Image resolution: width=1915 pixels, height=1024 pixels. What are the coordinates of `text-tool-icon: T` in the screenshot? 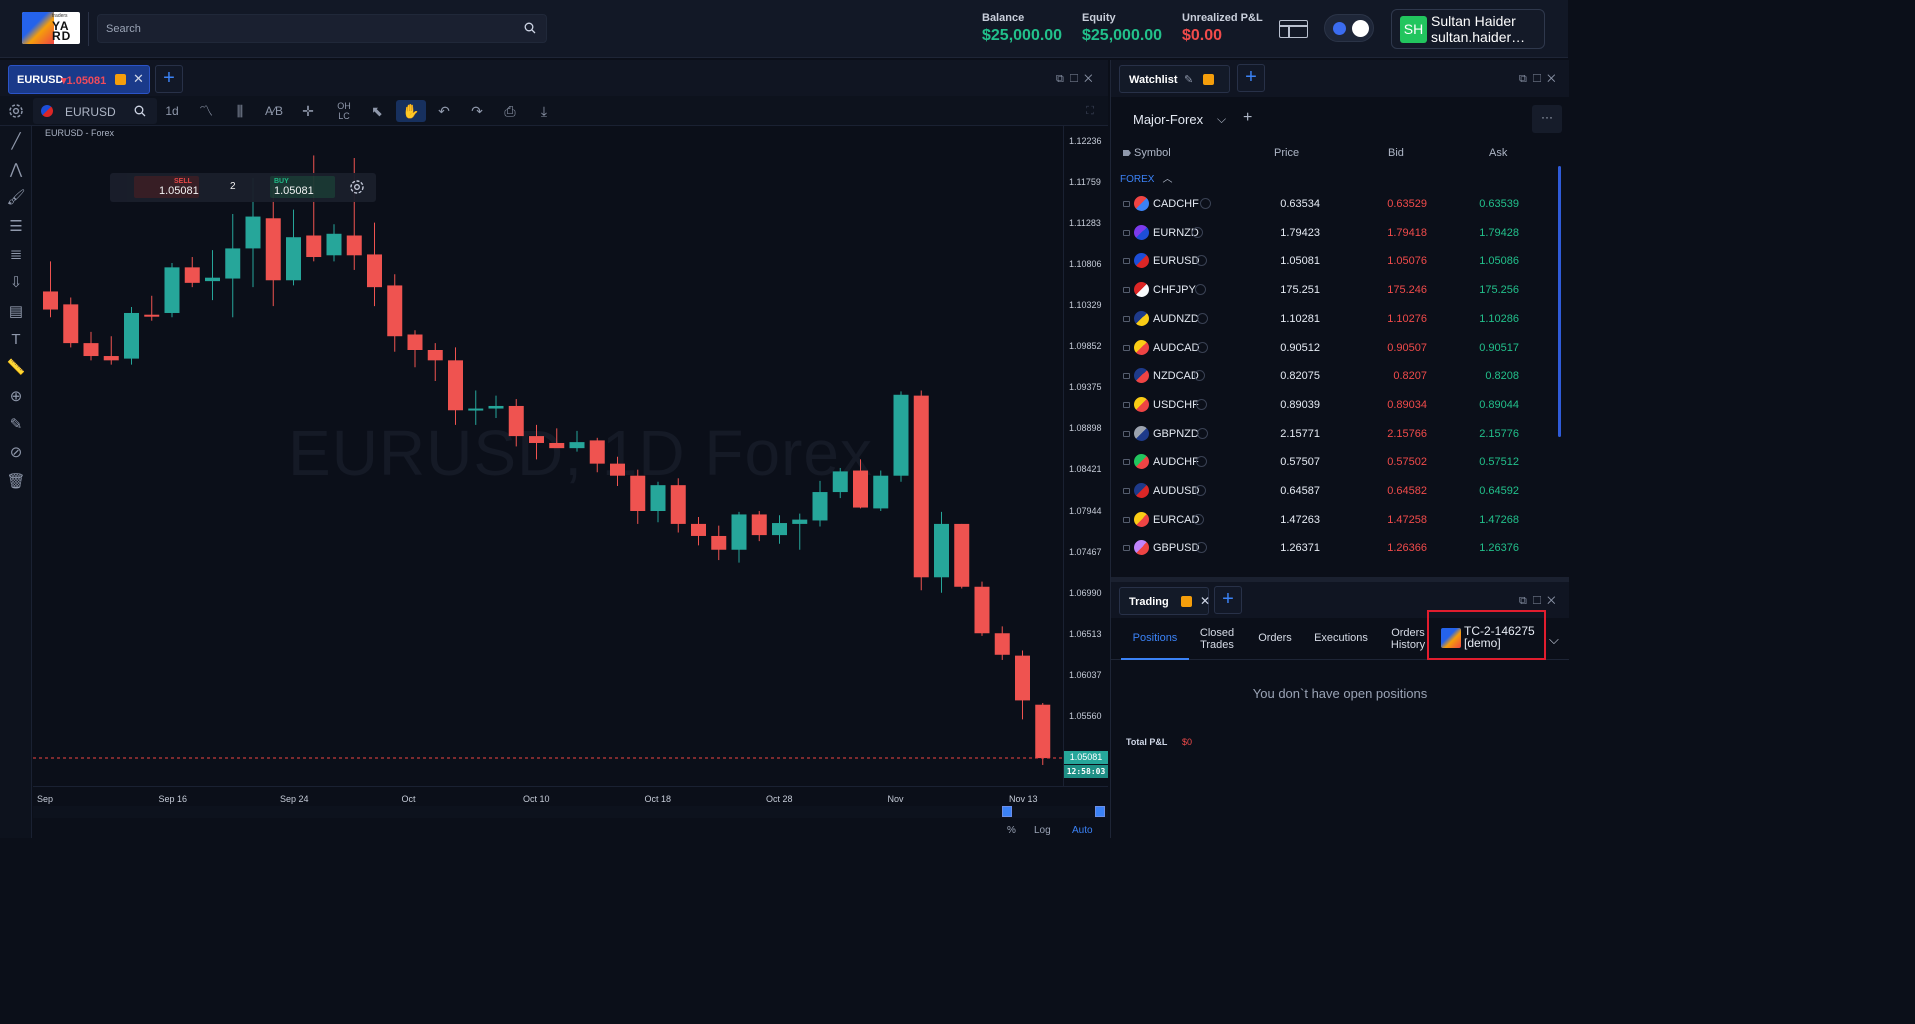 It's located at (16, 339).